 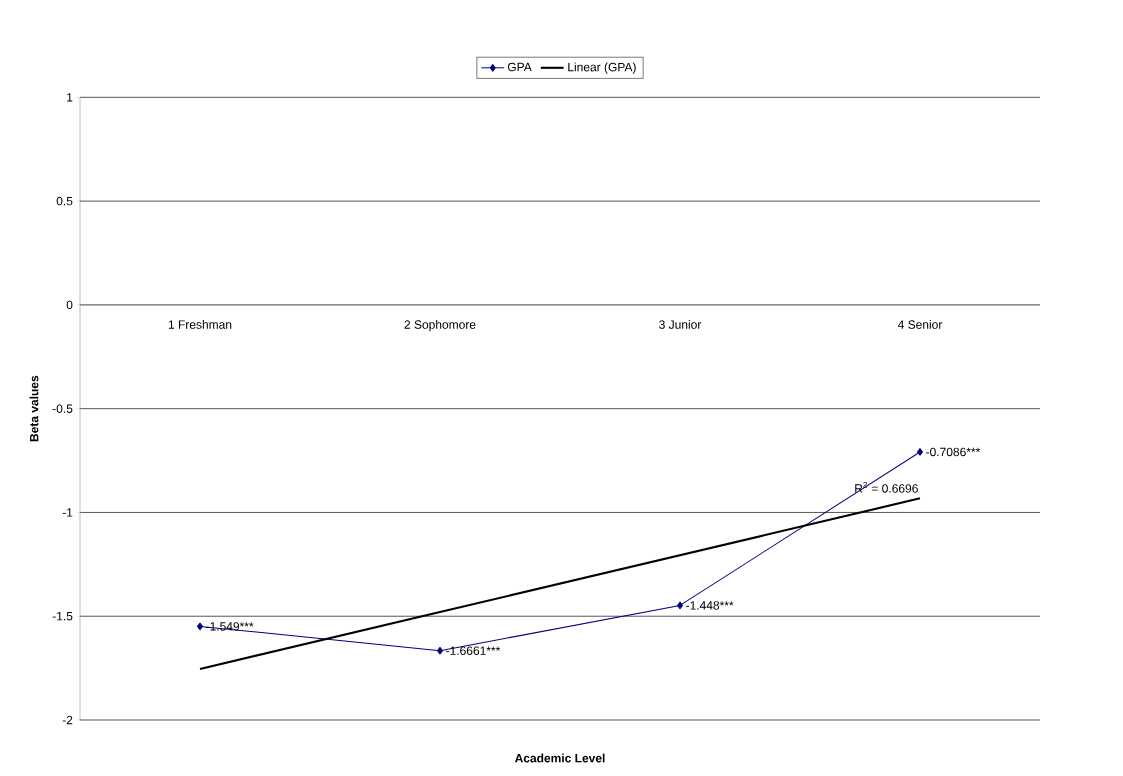 What do you see at coordinates (519, 67) in the screenshot?
I see `legend-label: GPA` at bounding box center [519, 67].